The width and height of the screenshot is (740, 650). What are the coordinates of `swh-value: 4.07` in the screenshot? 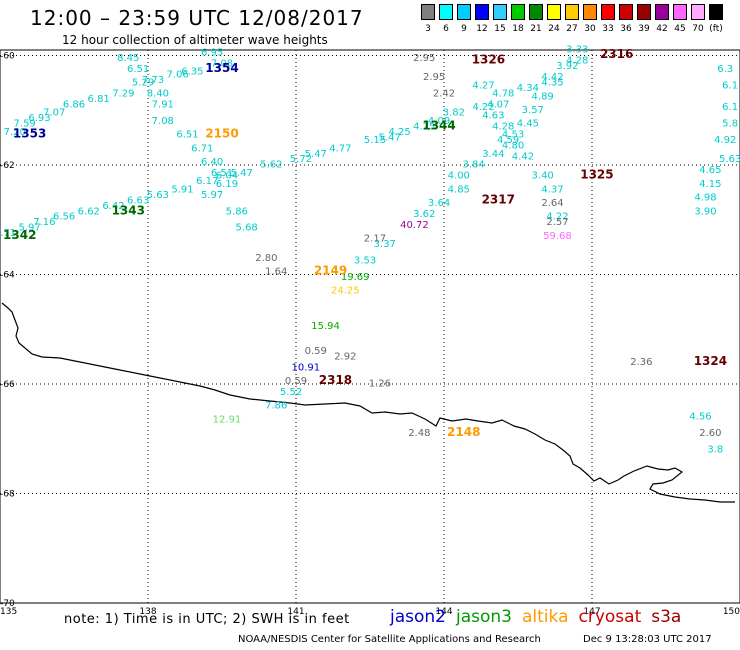 It's located at (498, 104).